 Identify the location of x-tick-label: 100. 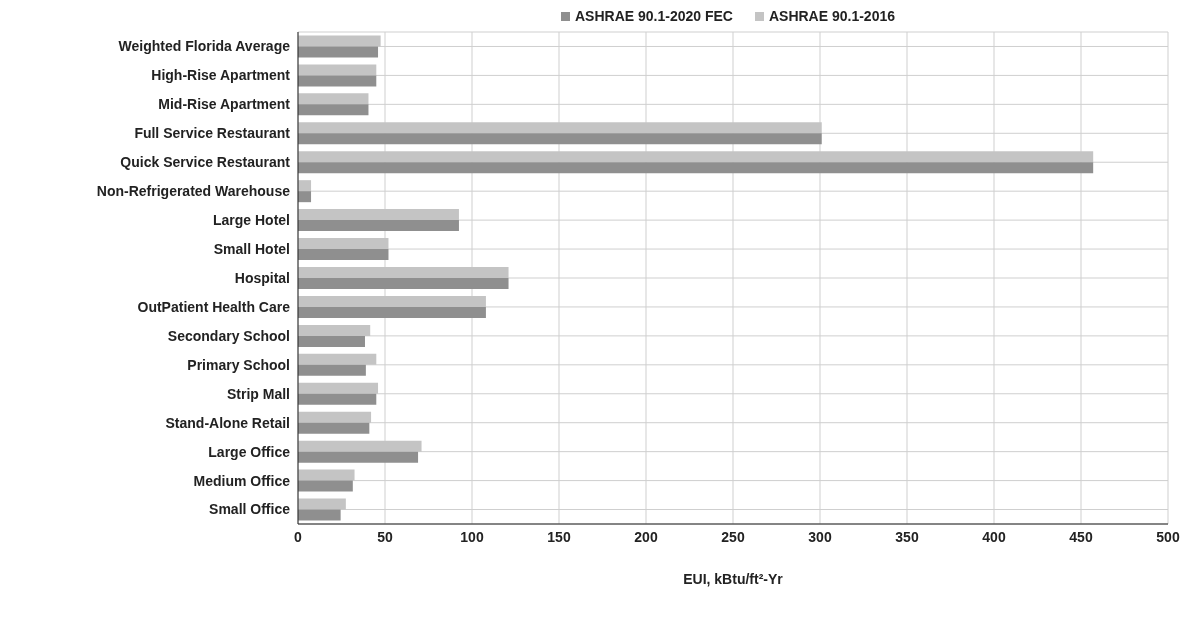
(472, 536).